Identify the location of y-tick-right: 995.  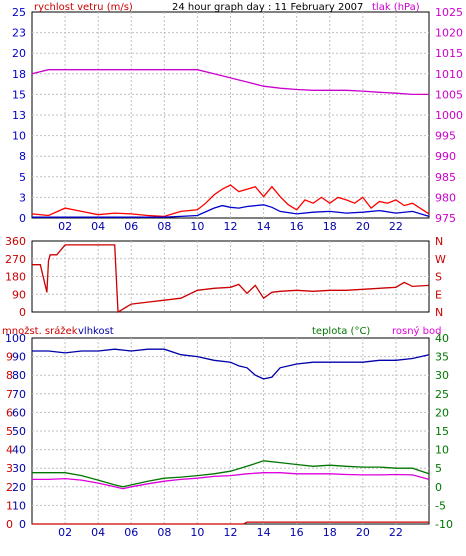
(445, 136).